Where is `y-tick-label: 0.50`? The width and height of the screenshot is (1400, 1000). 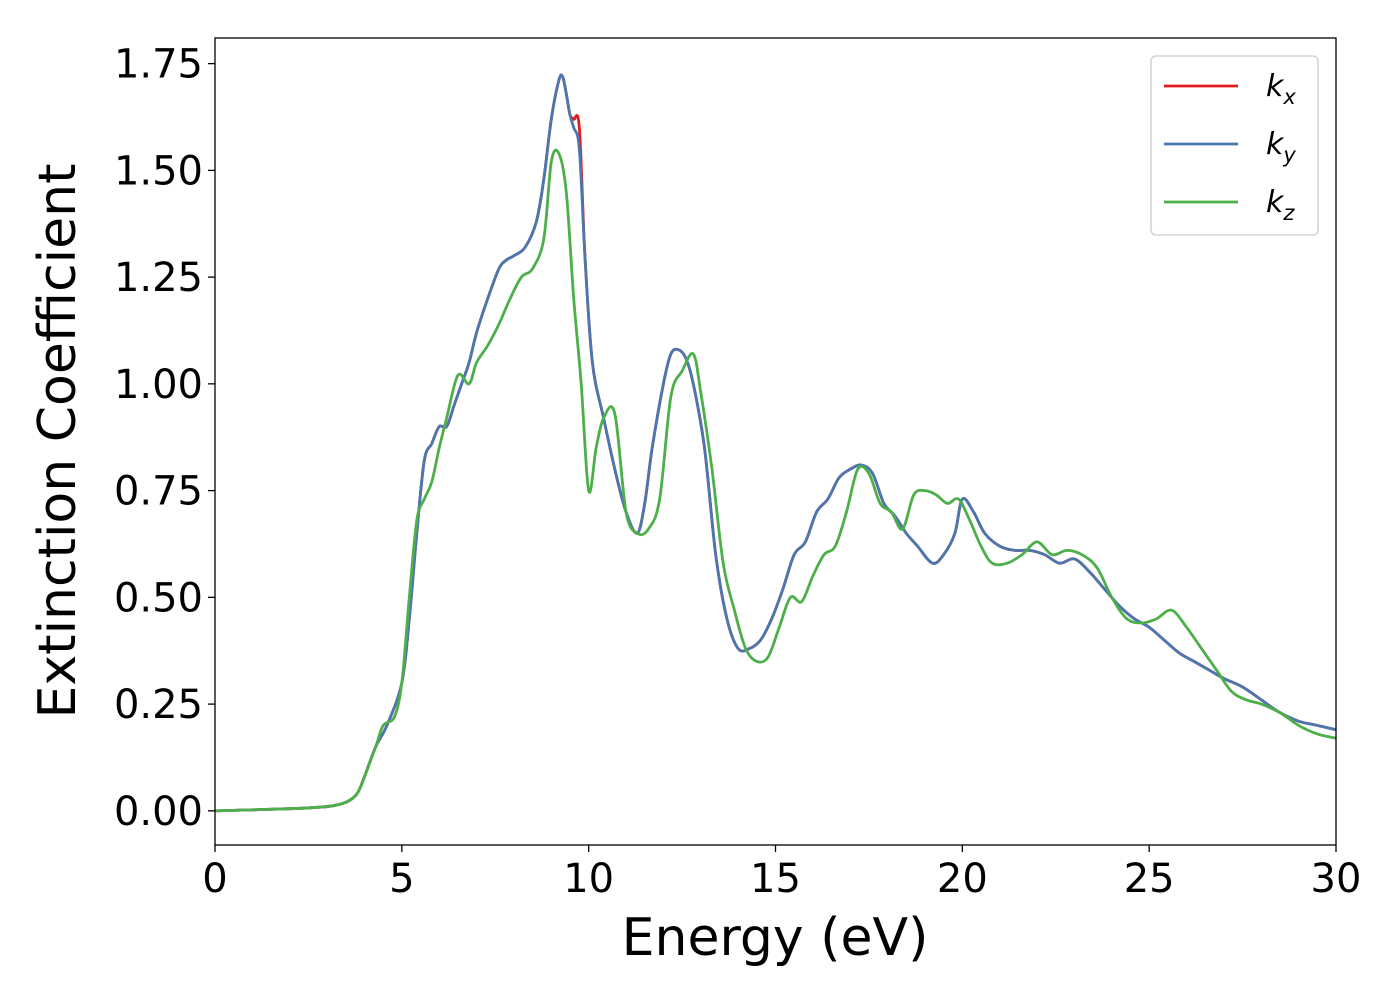 y-tick-label: 0.50 is located at coordinates (158, 598).